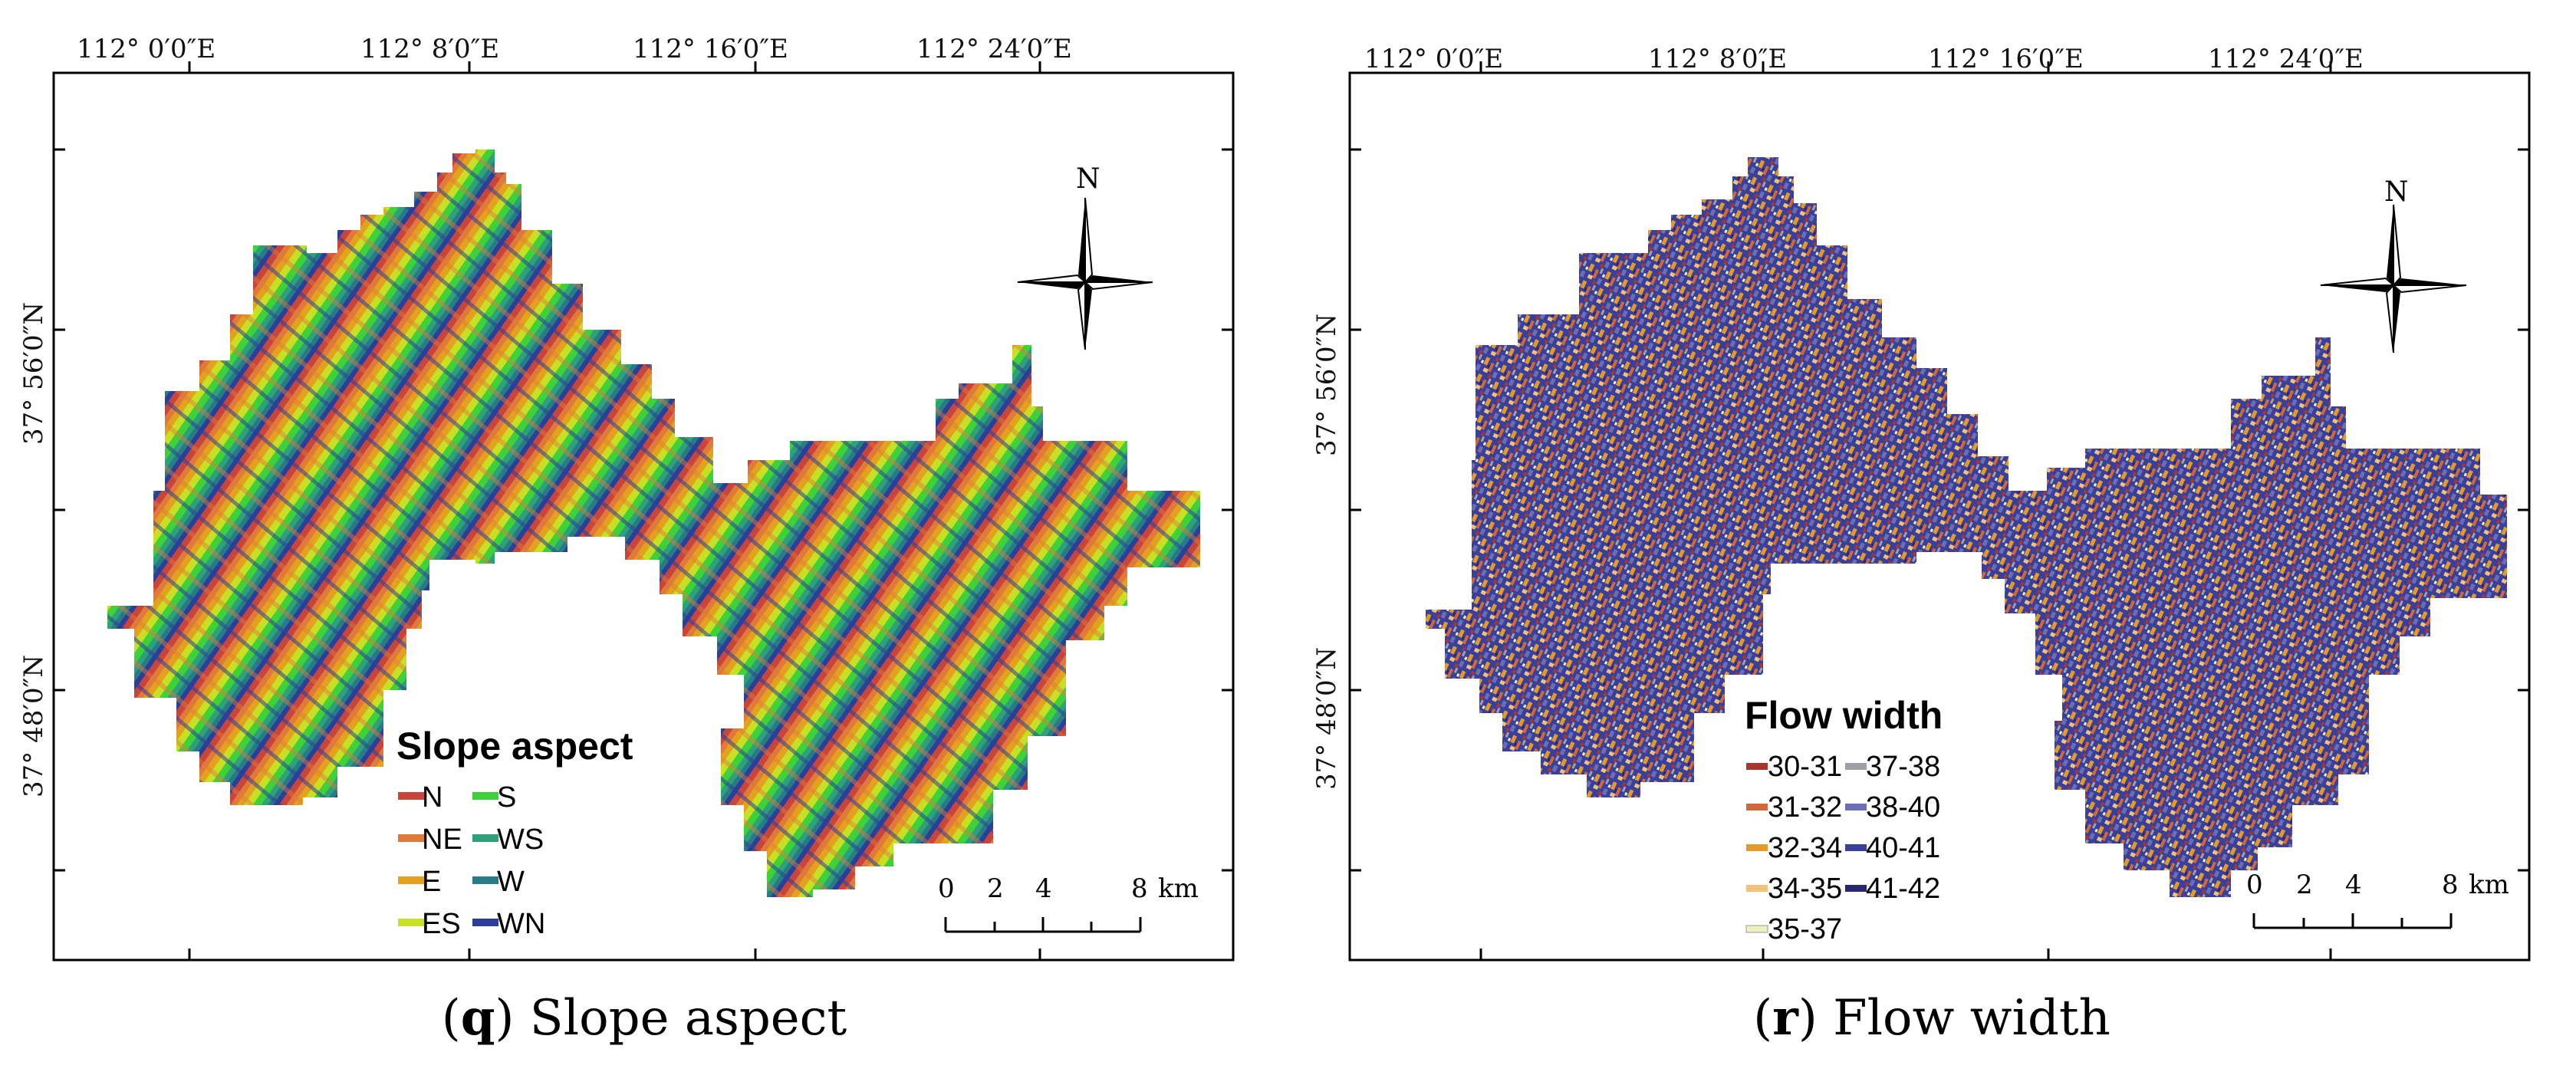 This screenshot has width=2576, height=1085. I want to click on legend-item: WS, so click(508, 840).